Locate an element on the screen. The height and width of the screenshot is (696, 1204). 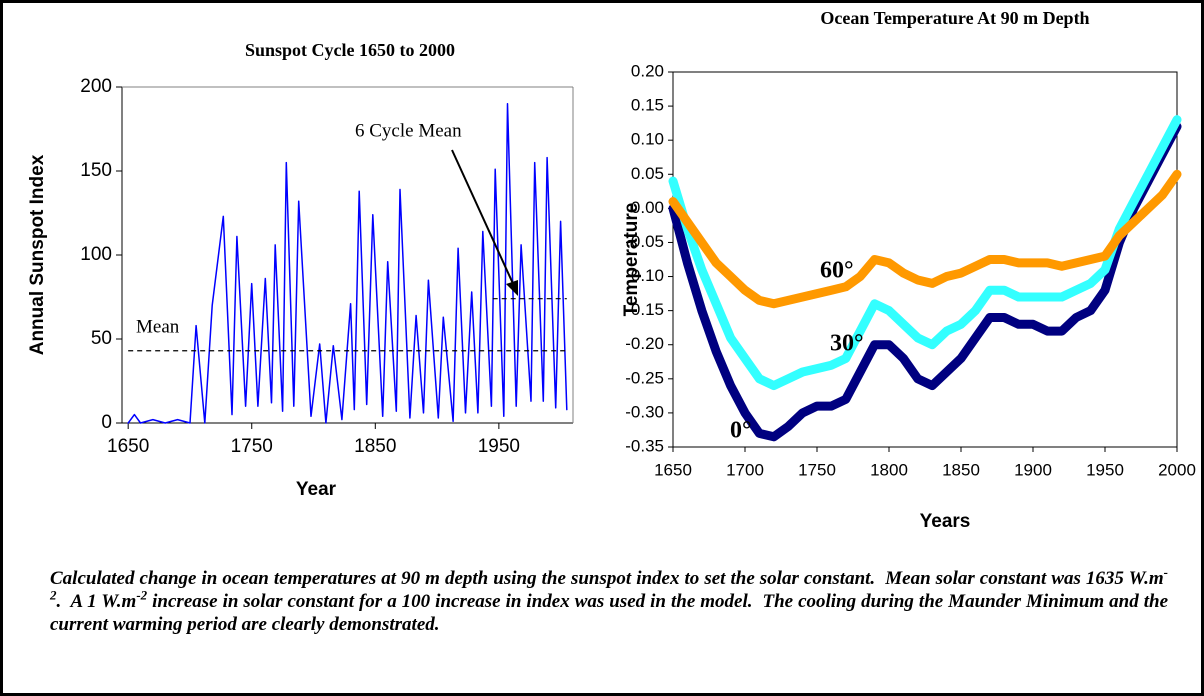
y-tick-label: -0.30 is located at coordinates (644, 411).